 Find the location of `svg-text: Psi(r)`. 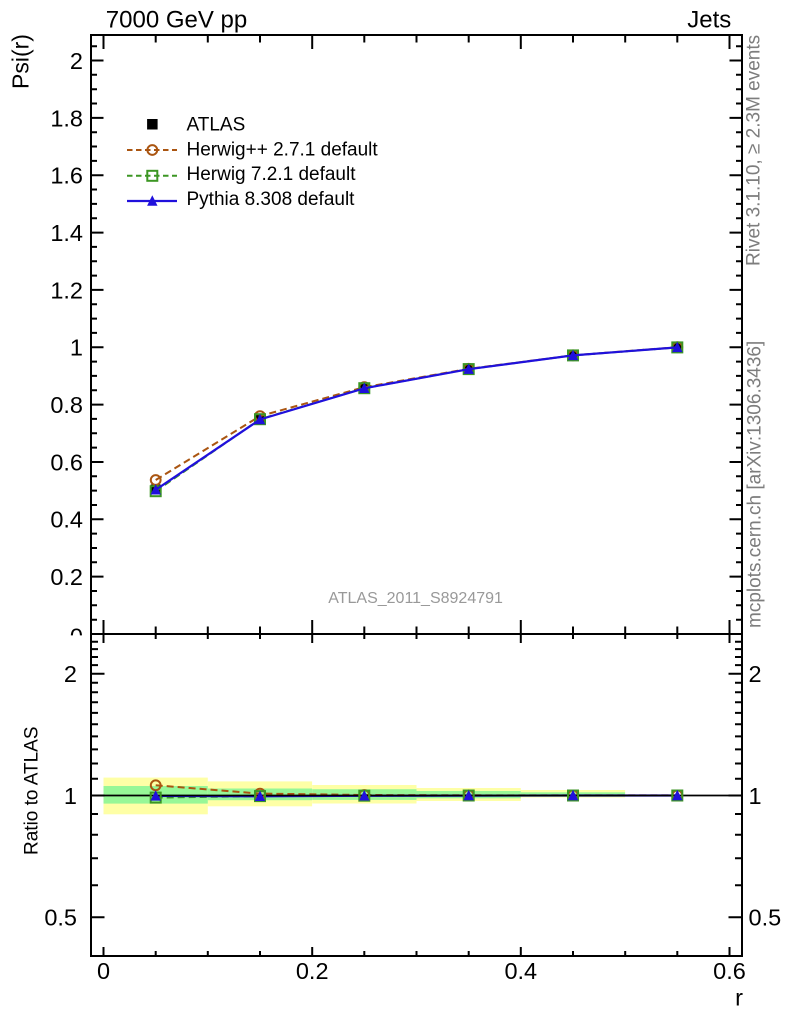

svg-text: Psi(r) is located at coordinates (21, 61).